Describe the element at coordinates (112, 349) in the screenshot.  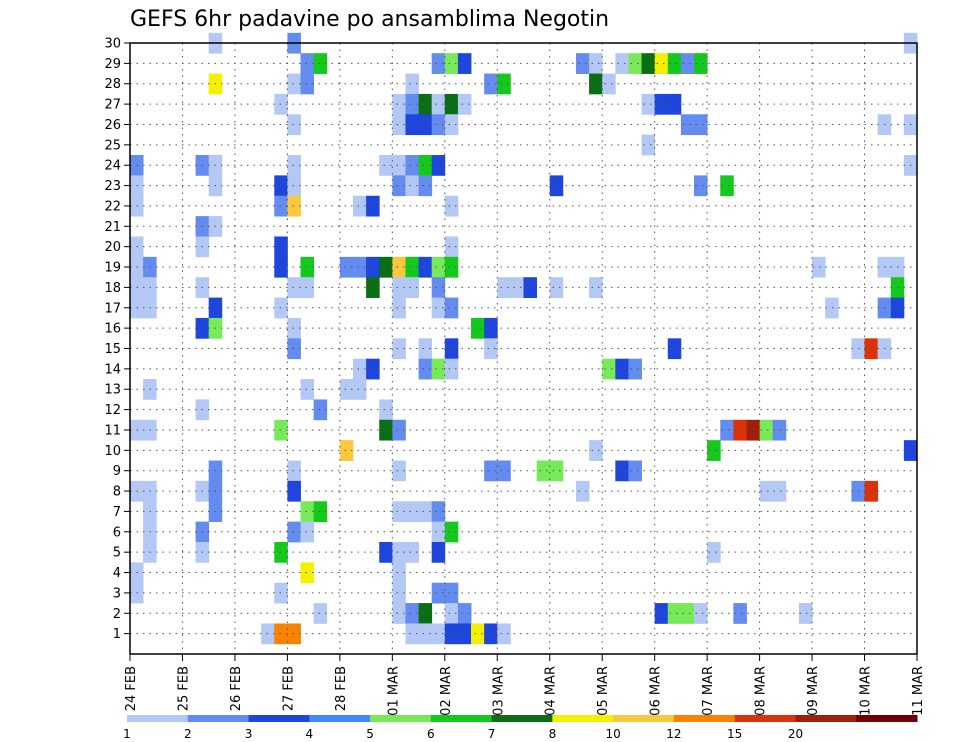
I see `y-tick-label: 15` at that location.